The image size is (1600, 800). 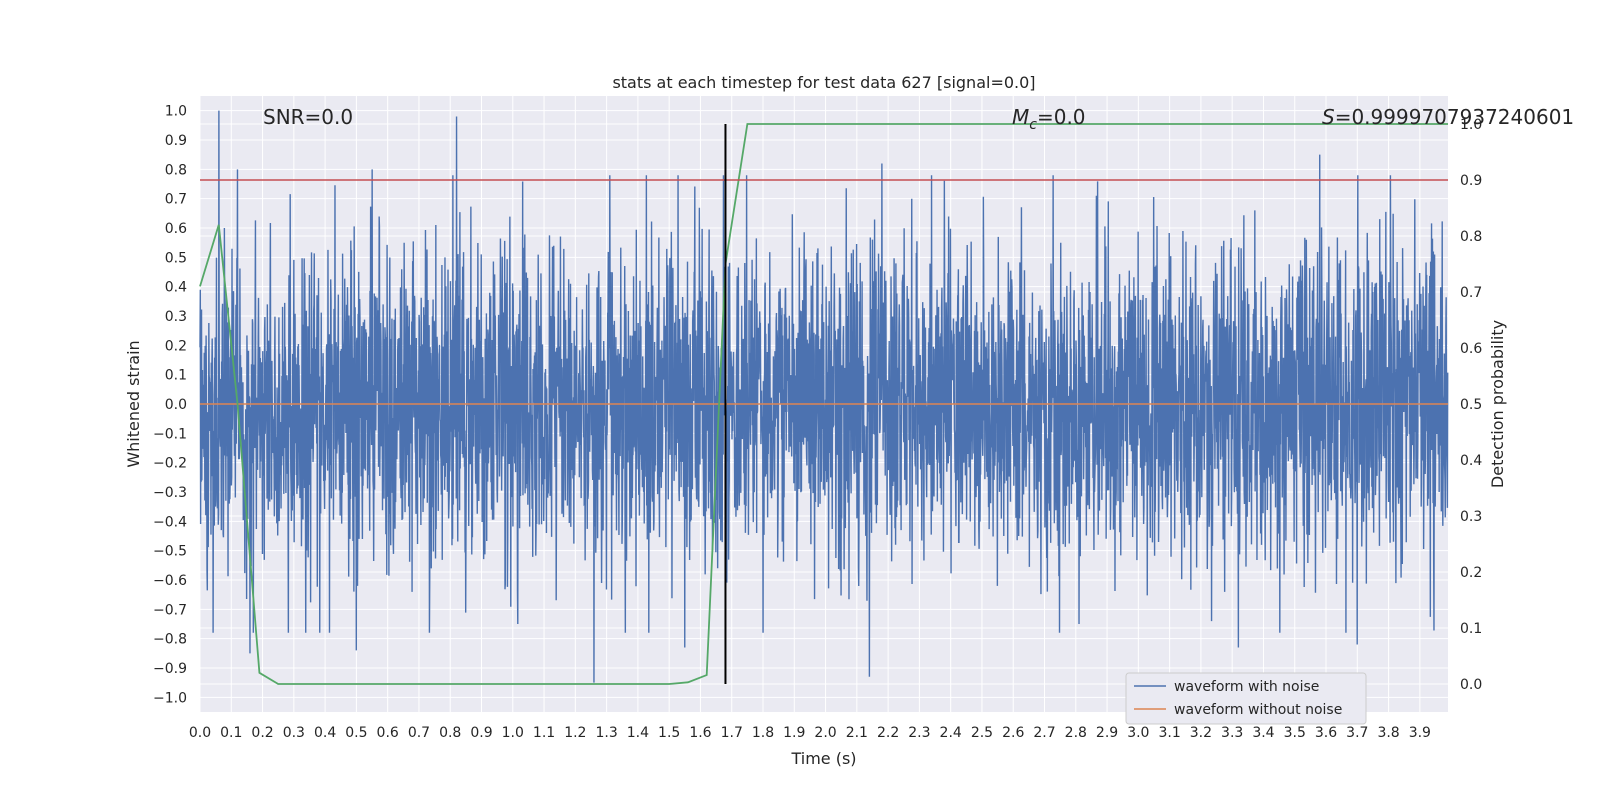 I want to click on x-tick-label: 0.2, so click(x=262, y=733).